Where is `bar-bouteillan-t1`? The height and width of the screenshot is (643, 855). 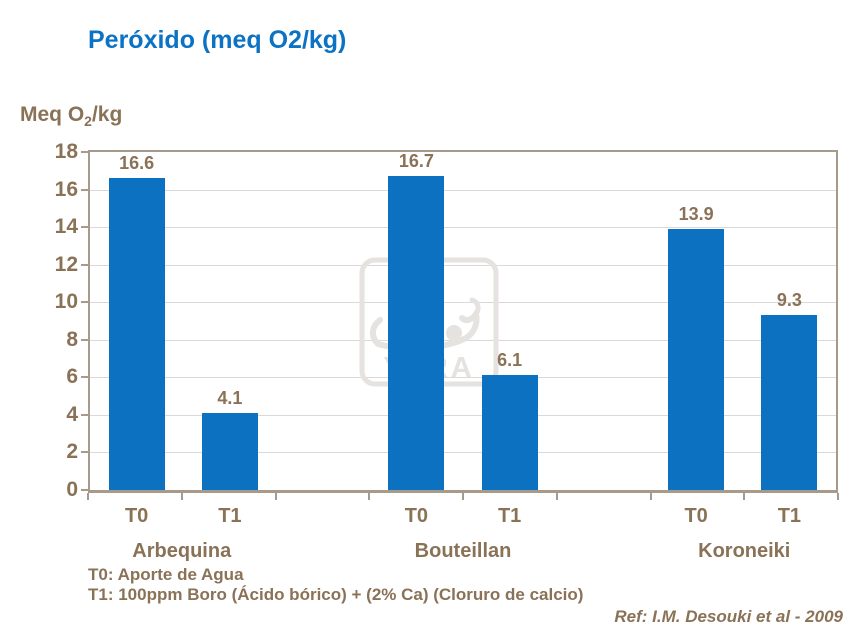
bar-bouteillan-t1 is located at coordinates (509, 432).